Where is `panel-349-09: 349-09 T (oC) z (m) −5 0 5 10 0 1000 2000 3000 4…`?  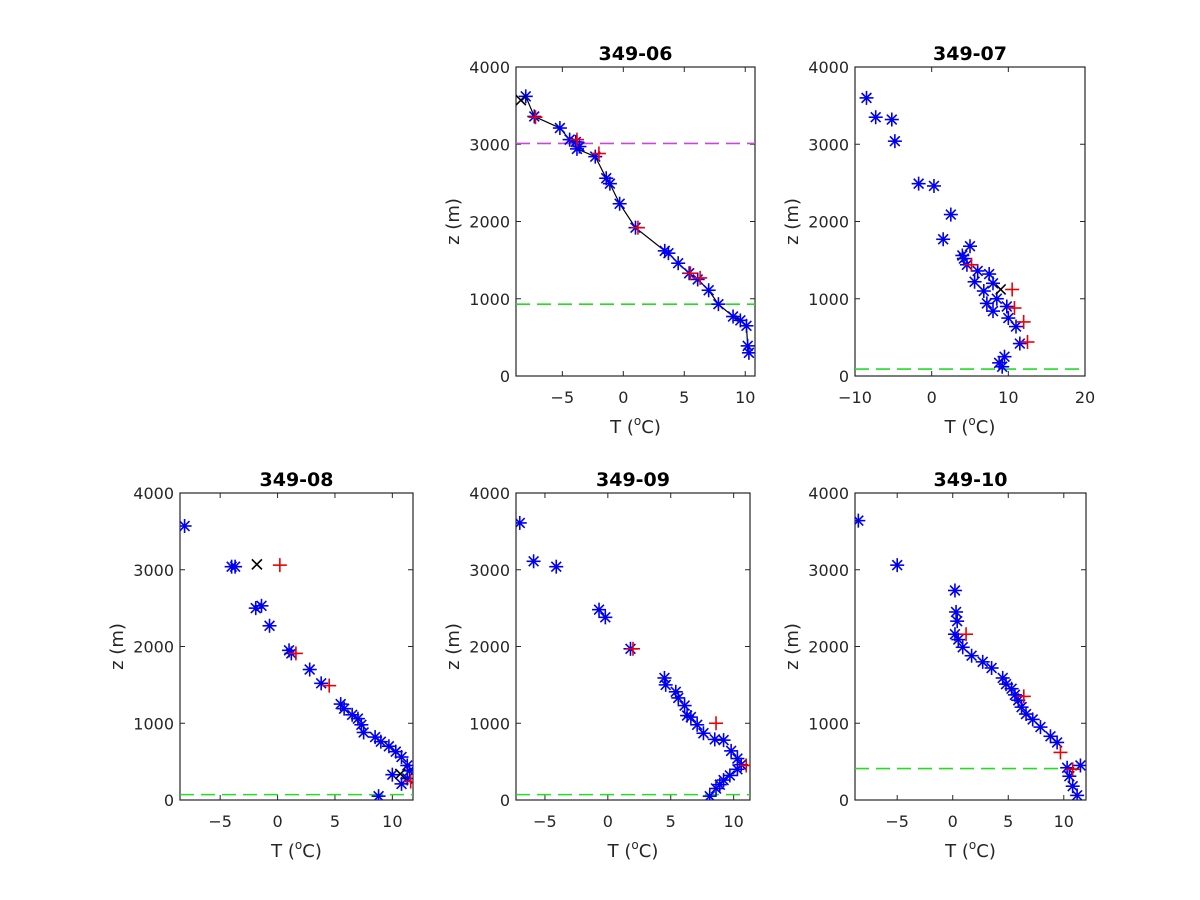
panel-349-09: 349-09 T (oC) z (m) −5 0 5 10 0 1000 2000 3000 4… is located at coordinates (597, 665).